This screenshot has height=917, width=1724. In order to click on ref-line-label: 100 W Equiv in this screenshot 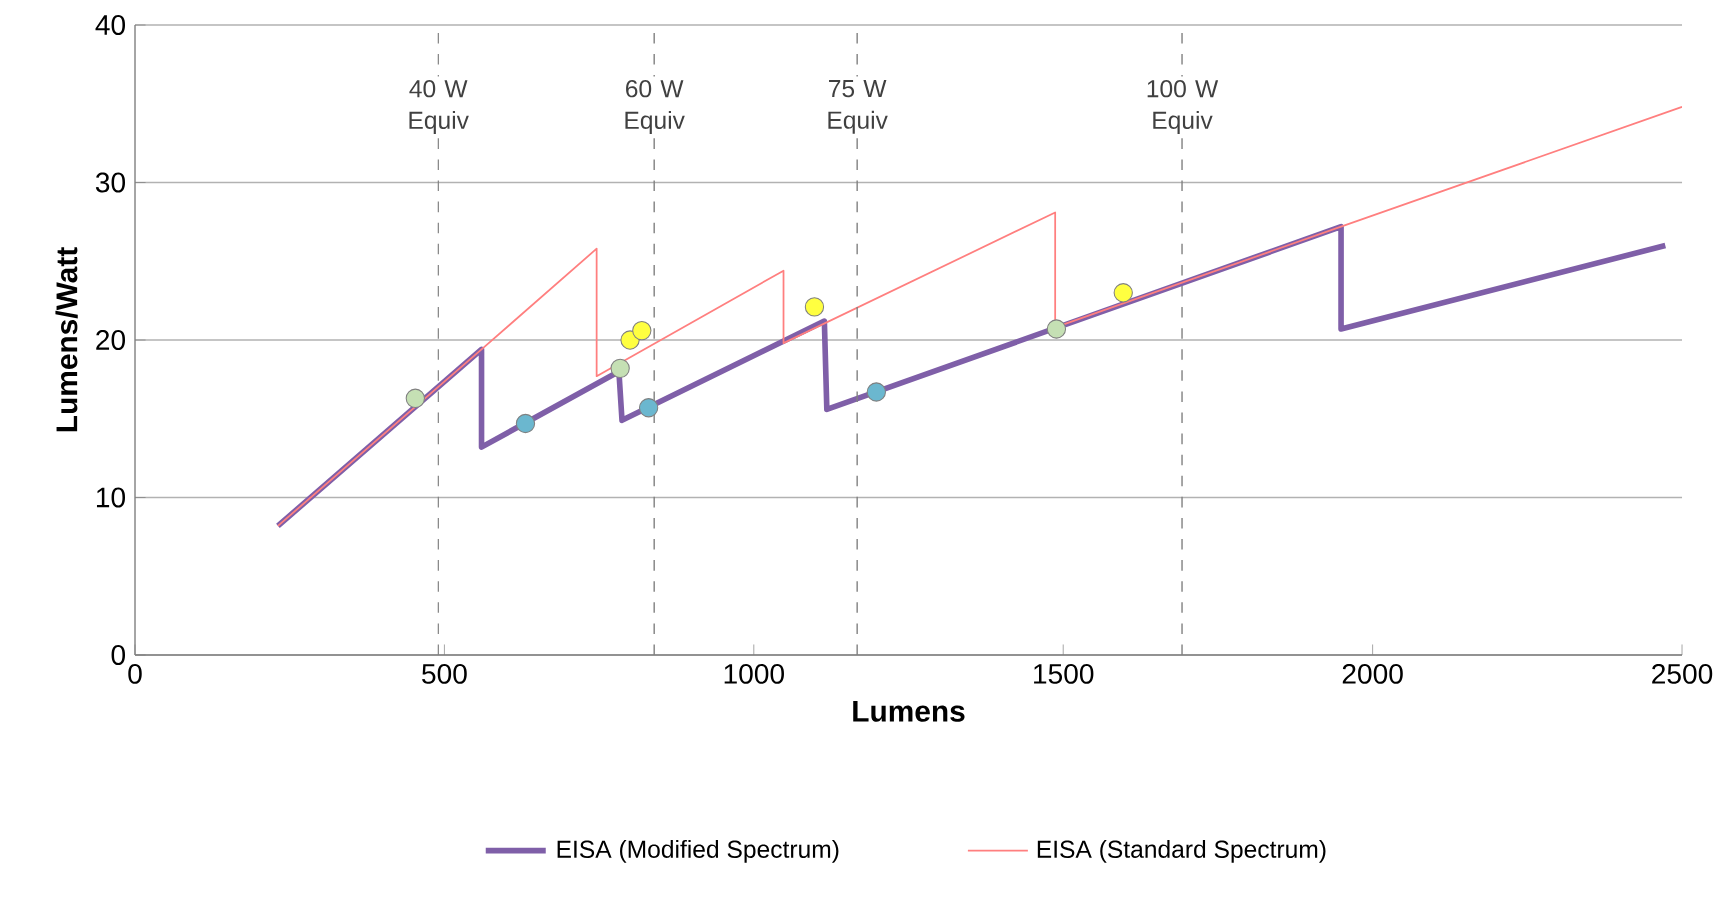, I will do `click(1183, 107)`.